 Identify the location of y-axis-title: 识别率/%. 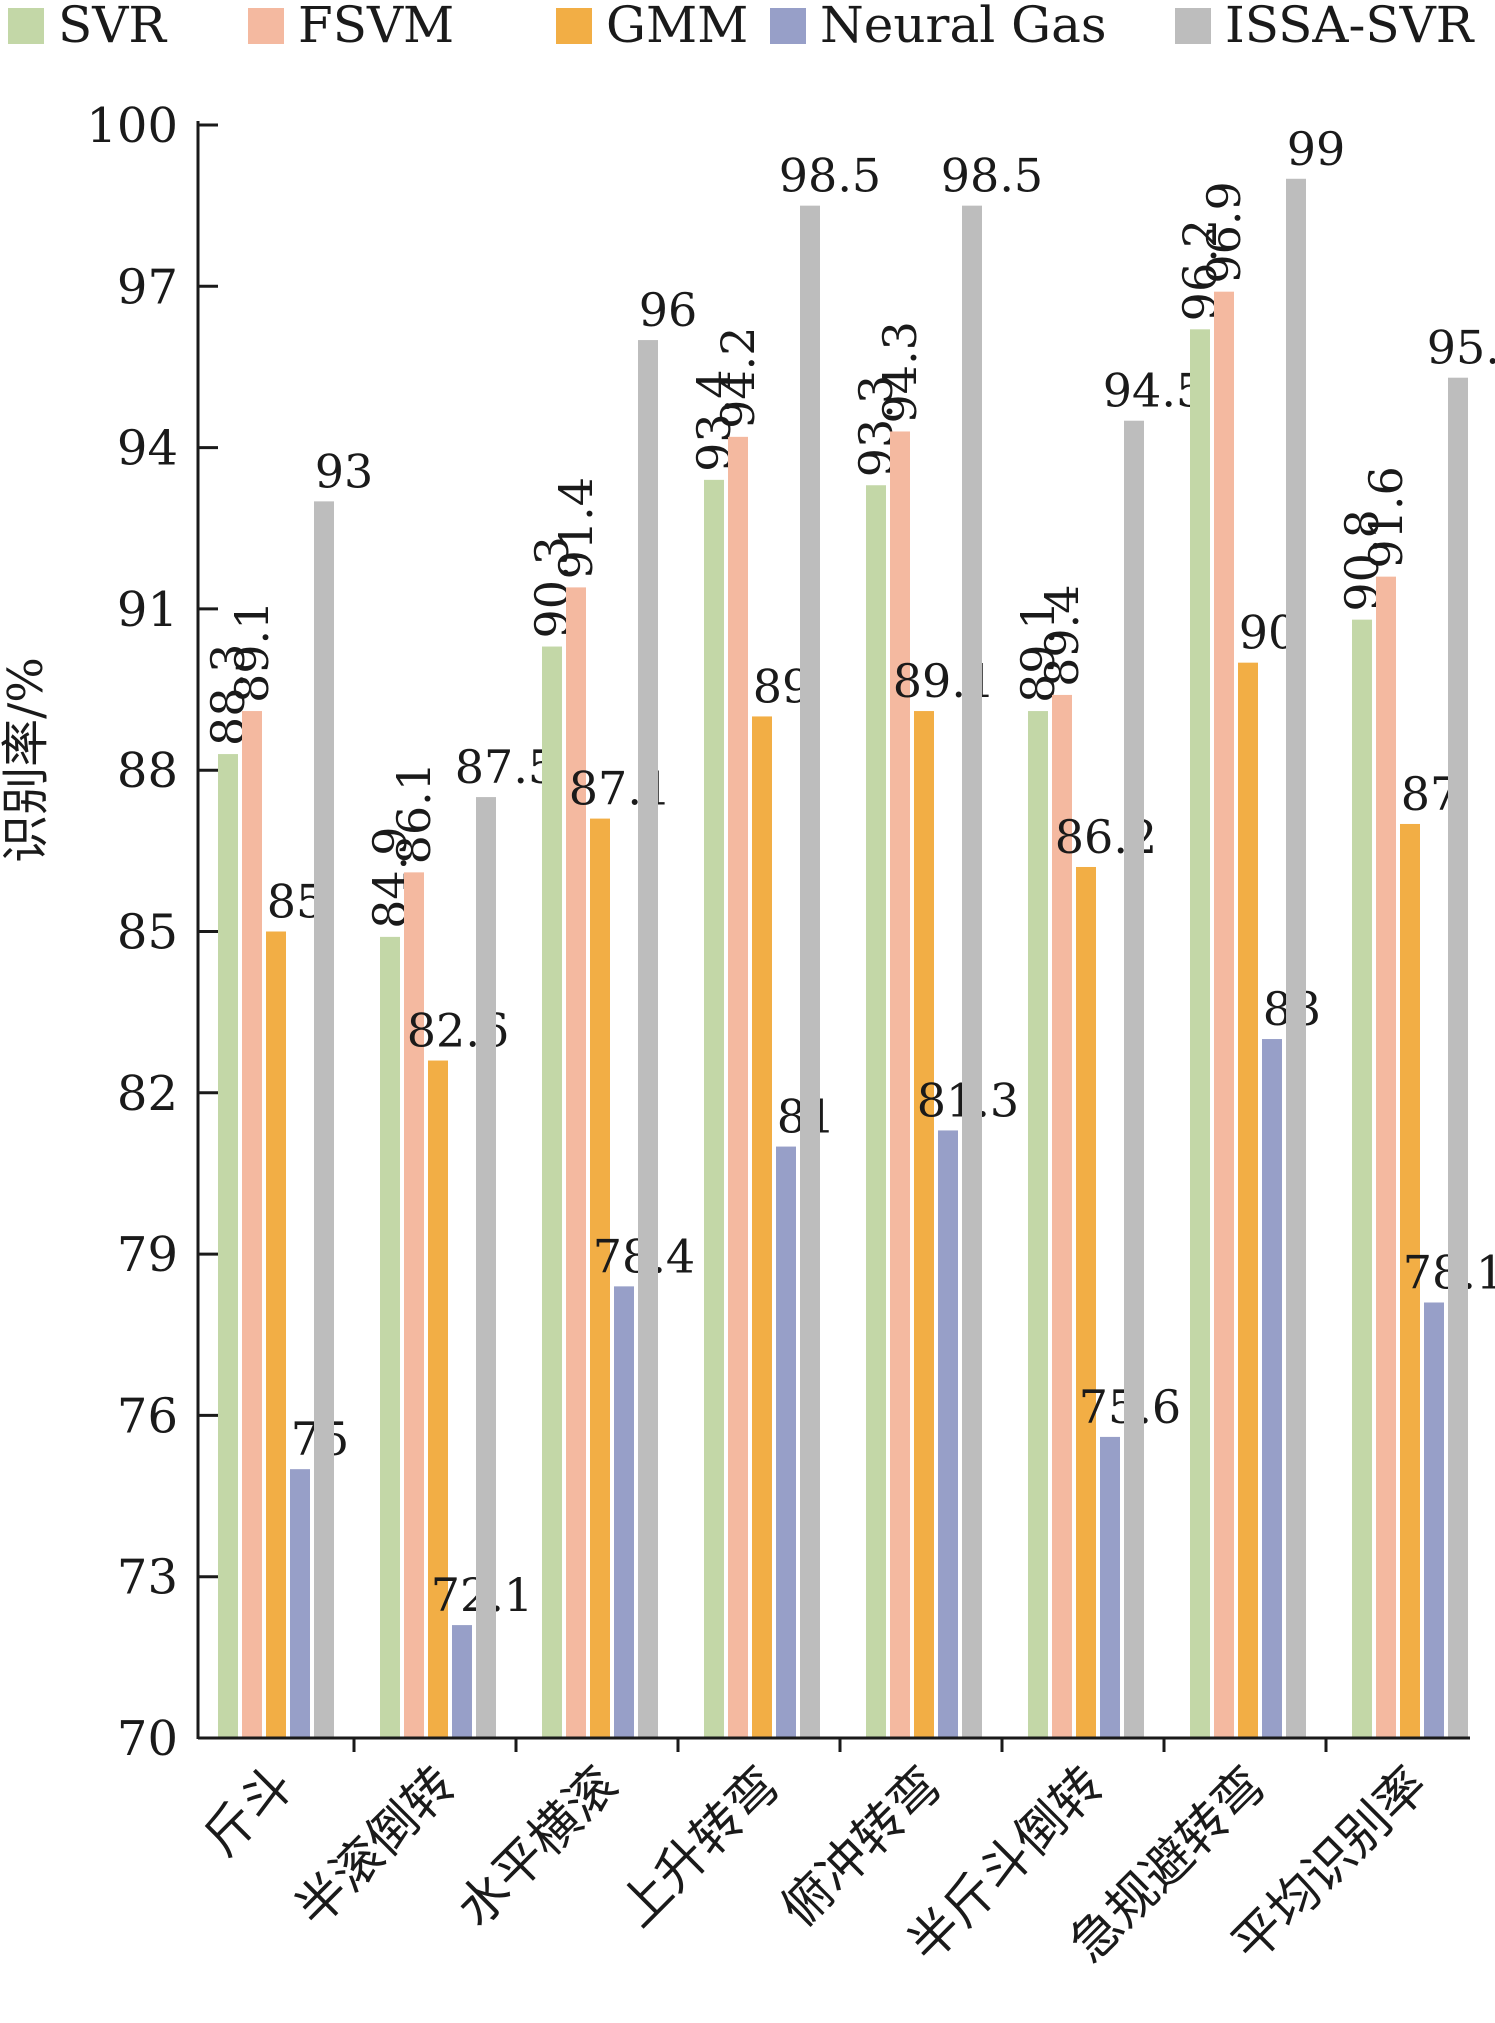
(27, 760).